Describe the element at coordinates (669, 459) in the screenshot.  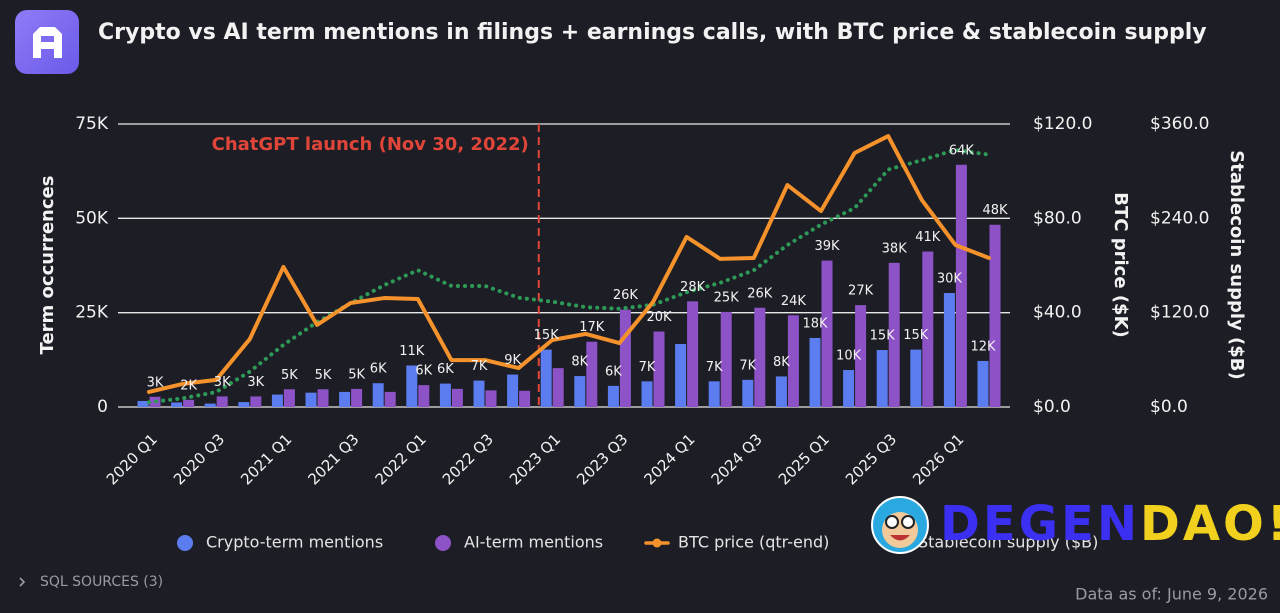
I see `x-tick-label: 2024 Q1` at that location.